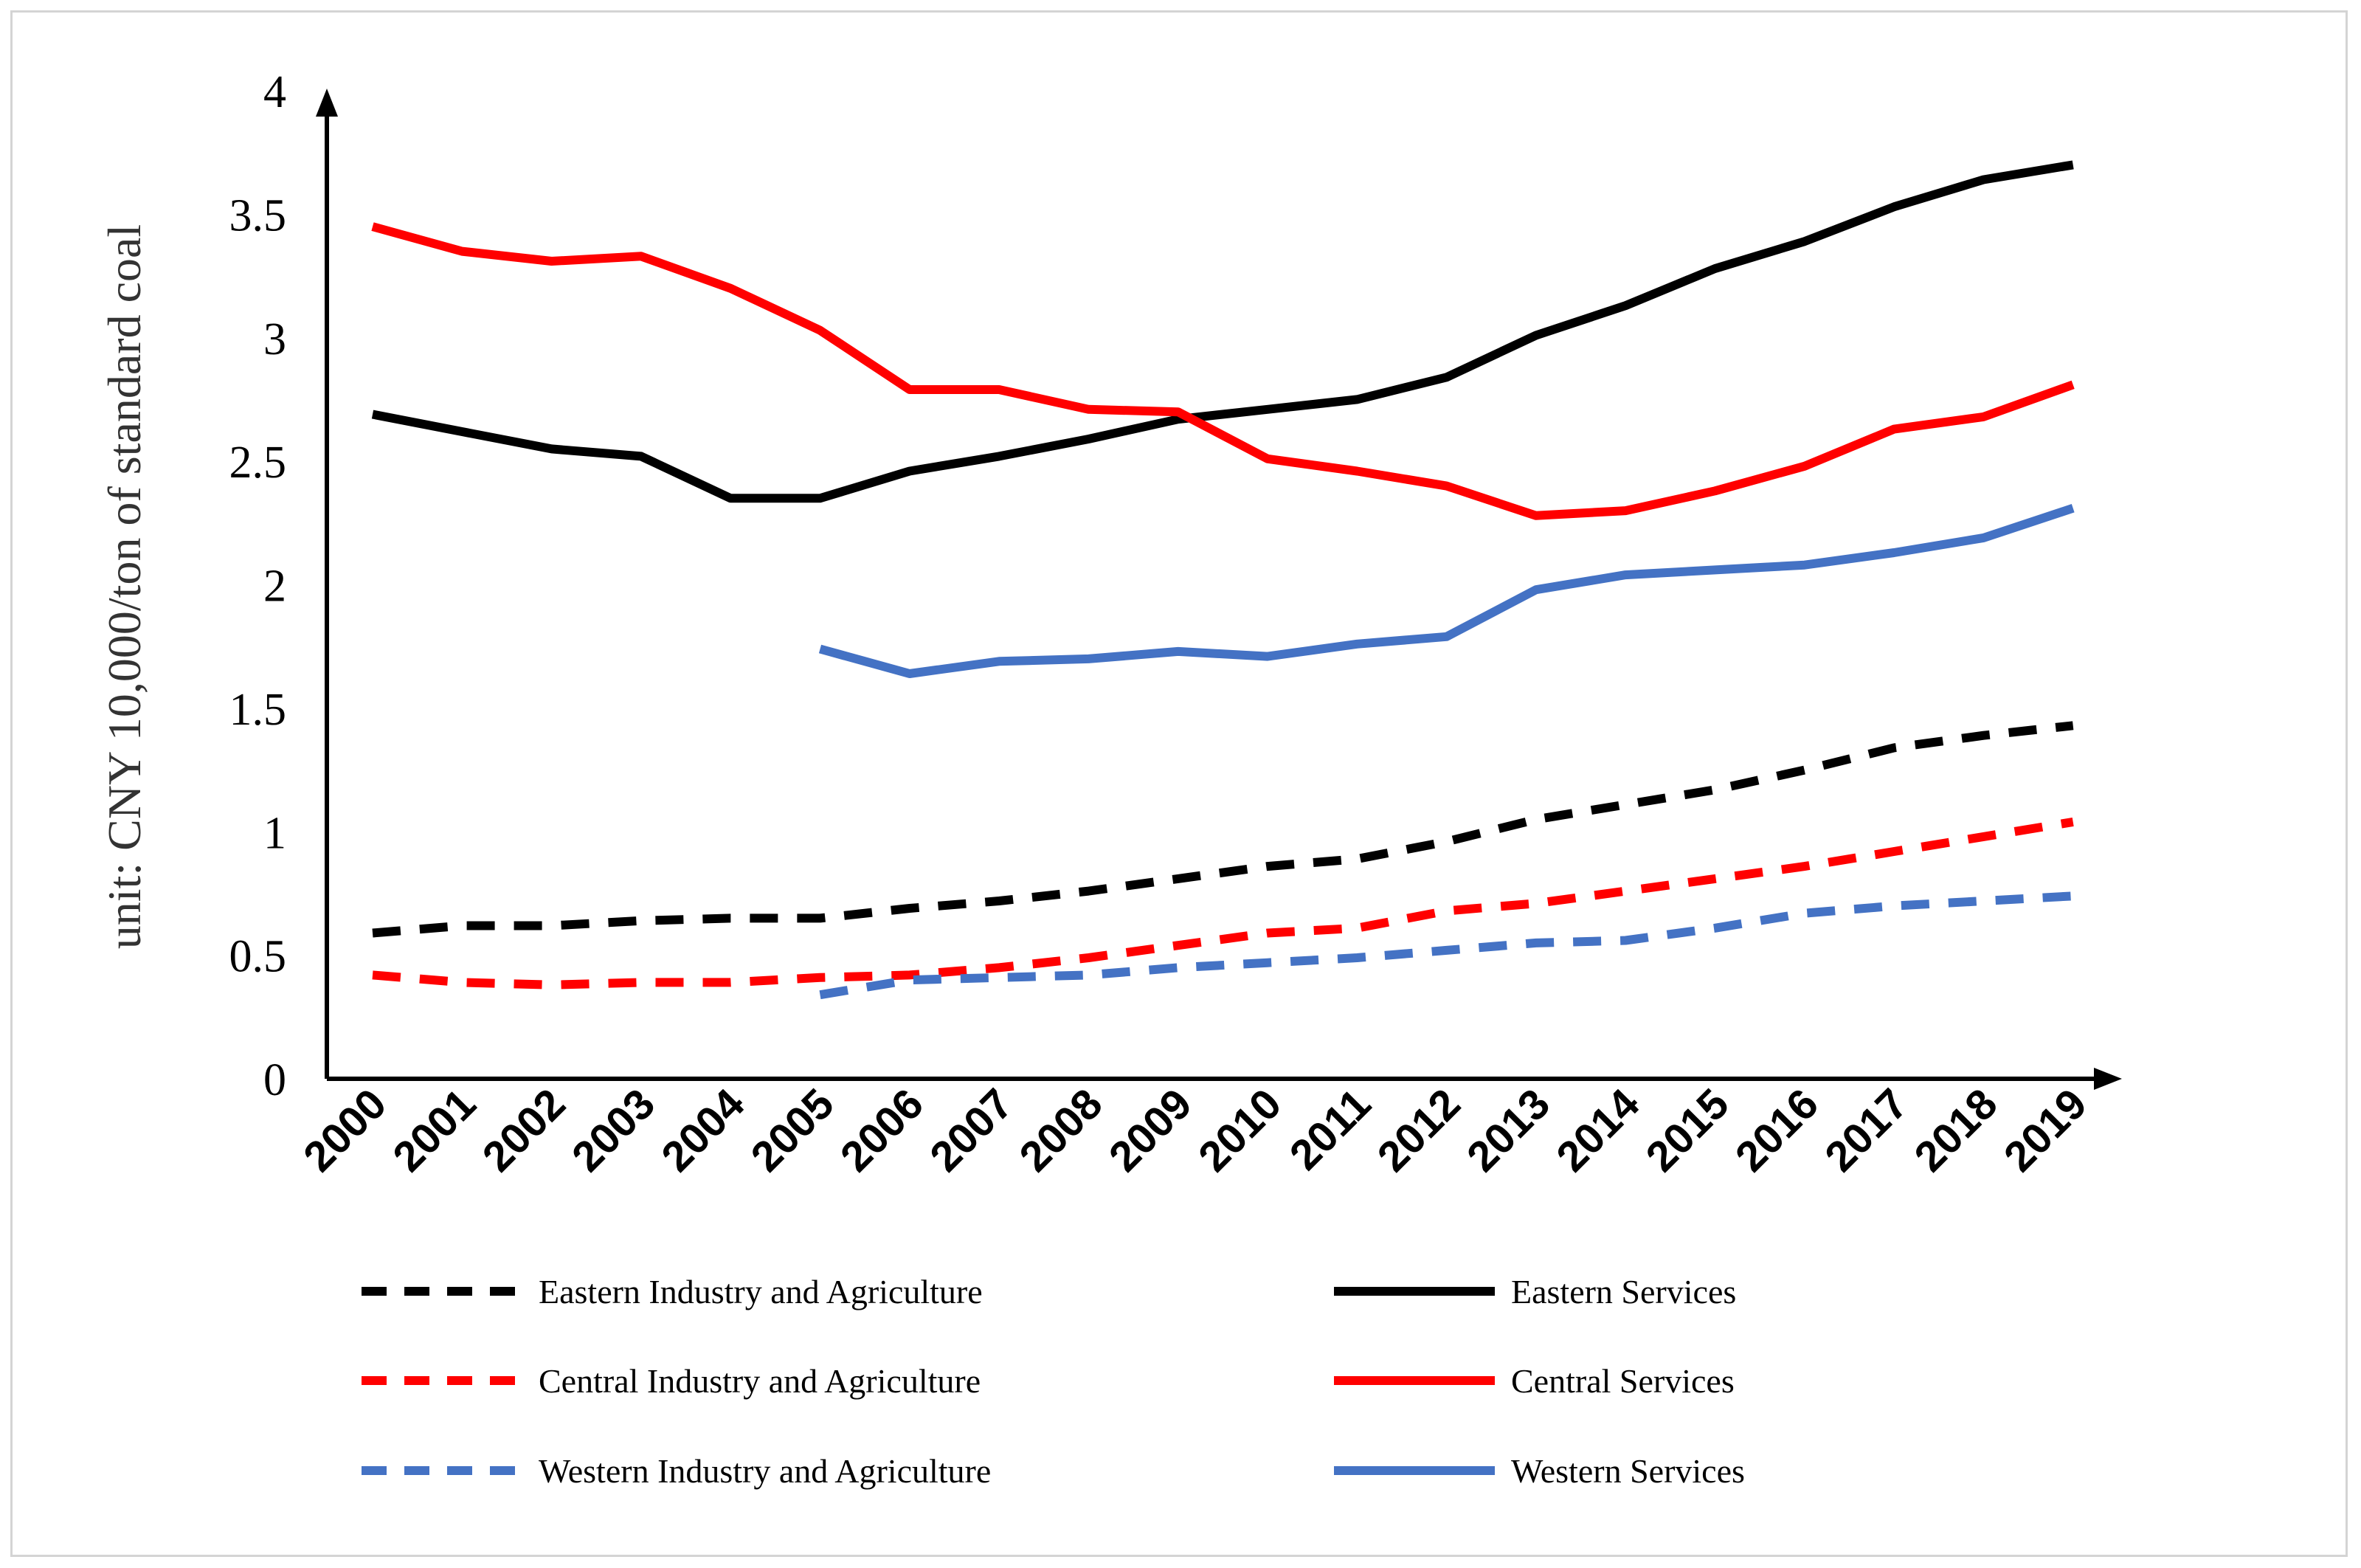 The image size is (2361, 1568). Describe the element at coordinates (258, 215) in the screenshot. I see `y-tick-label: 3.5` at that location.